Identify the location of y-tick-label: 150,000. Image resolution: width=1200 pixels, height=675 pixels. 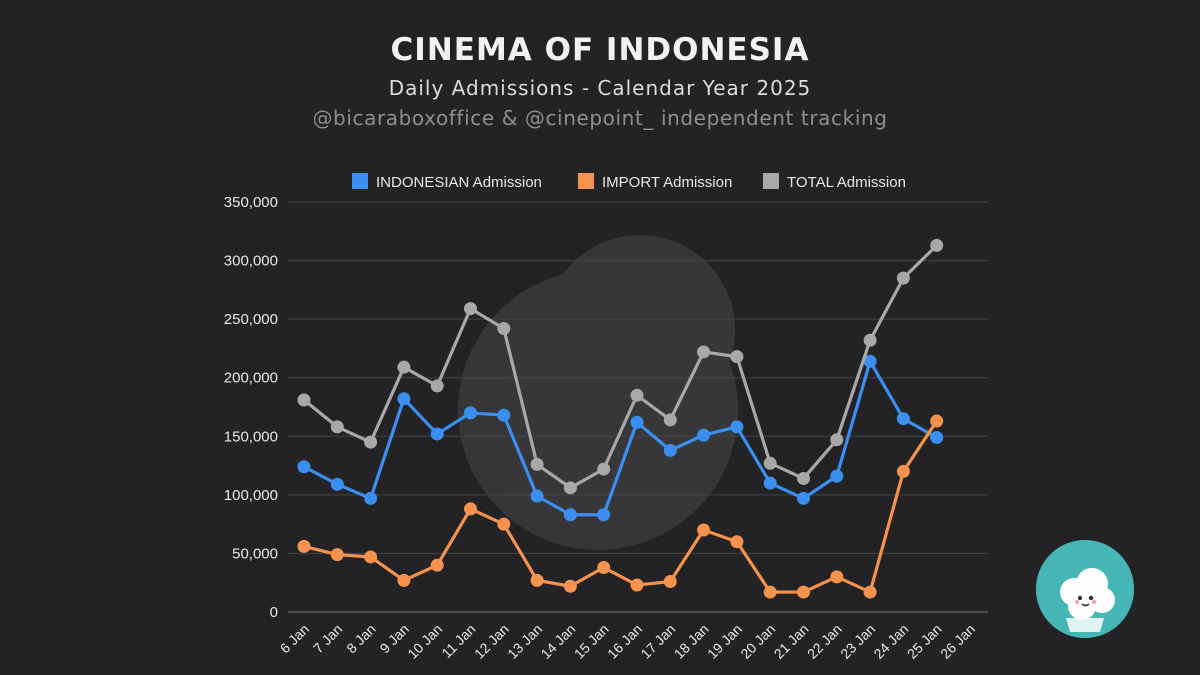
(251, 436).